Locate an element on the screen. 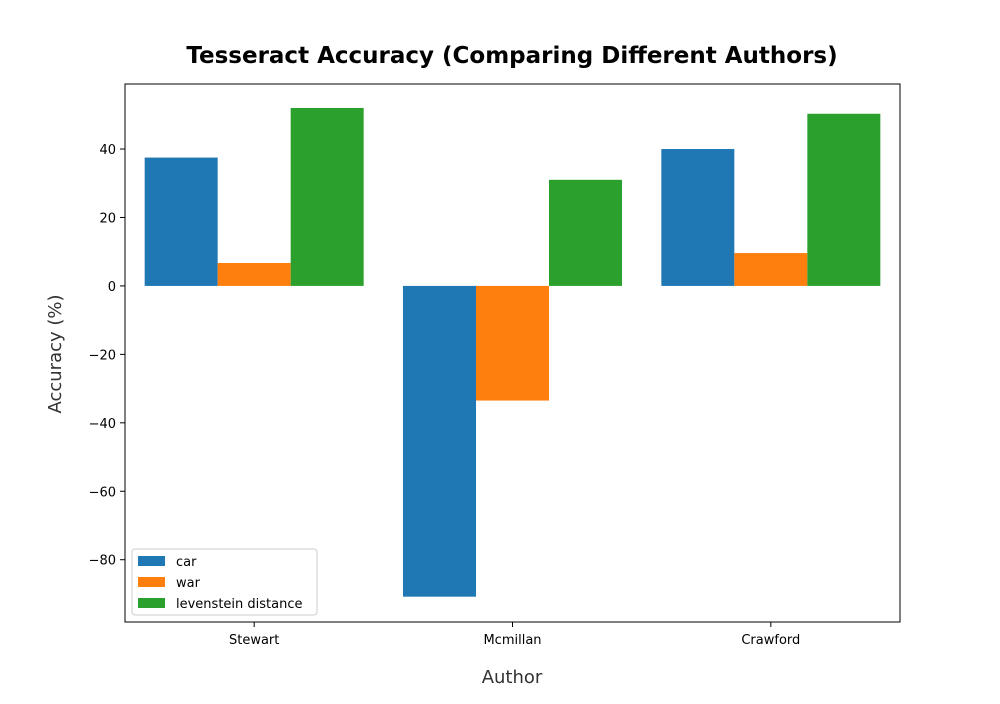  bar-car-crawford is located at coordinates (698, 217).